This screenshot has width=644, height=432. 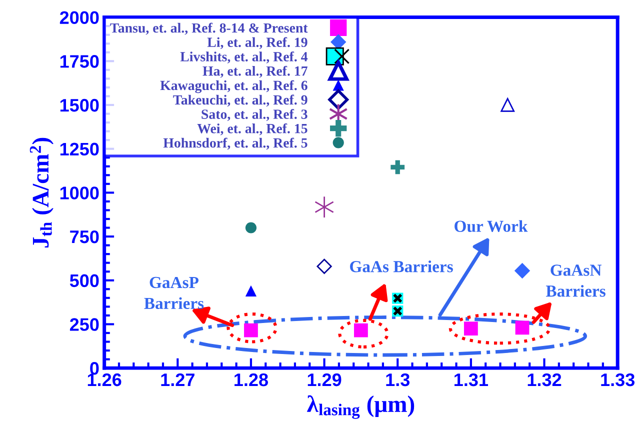 What do you see at coordinates (401, 266) in the screenshot?
I see `annotation: GaAs Barriers` at bounding box center [401, 266].